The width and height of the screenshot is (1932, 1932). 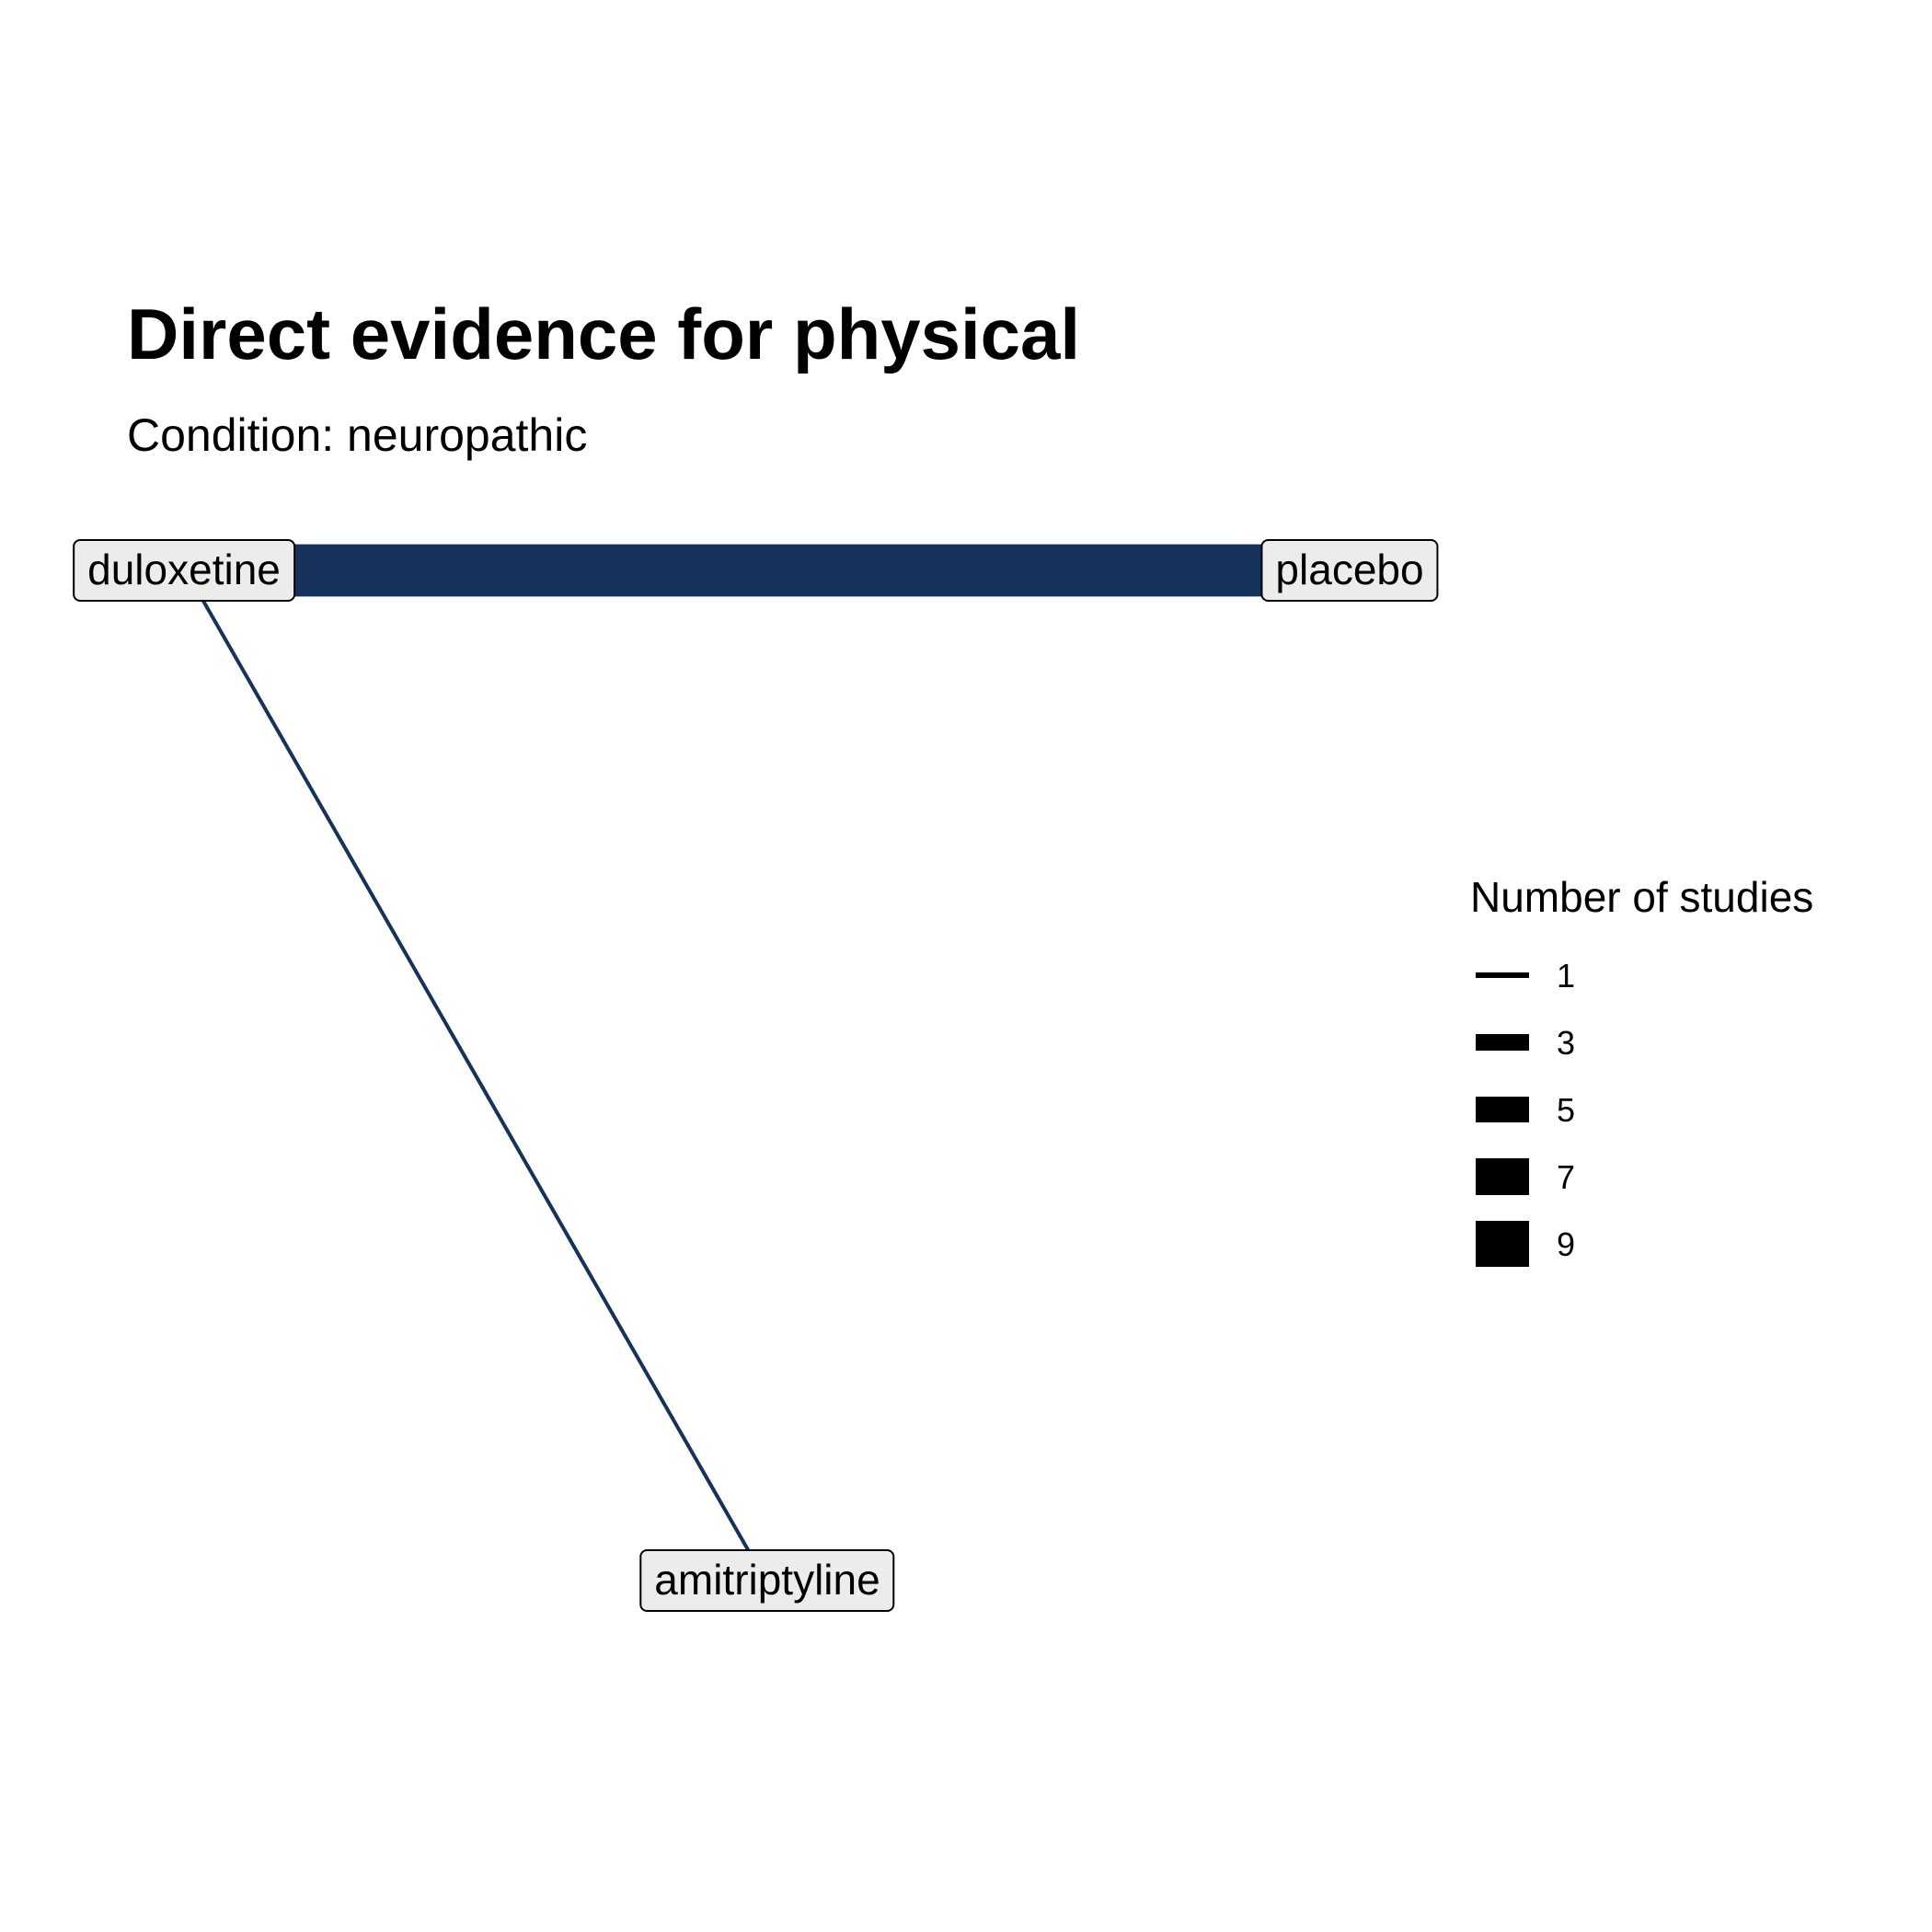 What do you see at coordinates (1641, 975) in the screenshot?
I see `legend-item: 1` at bounding box center [1641, 975].